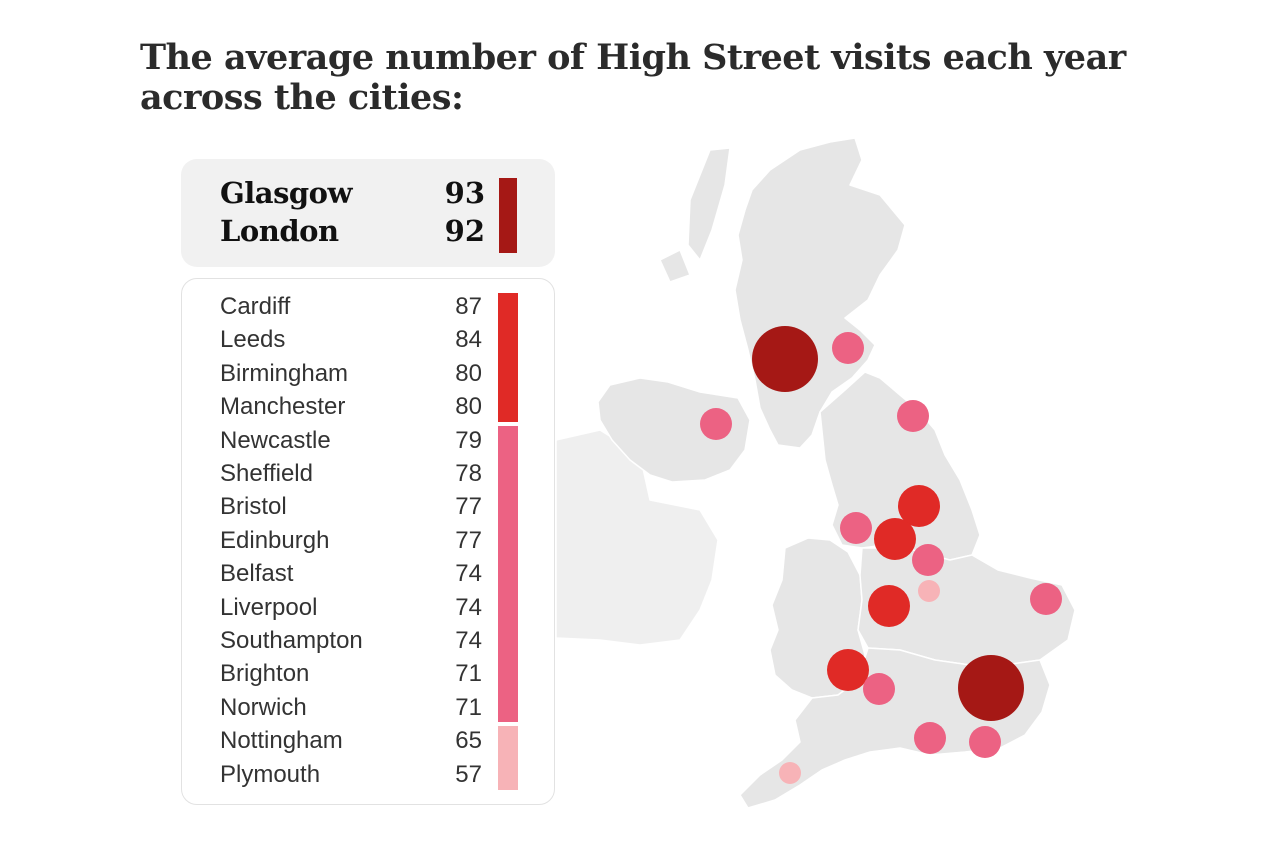 The image size is (1280, 853). What do you see at coordinates (930, 738) in the screenshot?
I see `city-bubble-southampton` at bounding box center [930, 738].